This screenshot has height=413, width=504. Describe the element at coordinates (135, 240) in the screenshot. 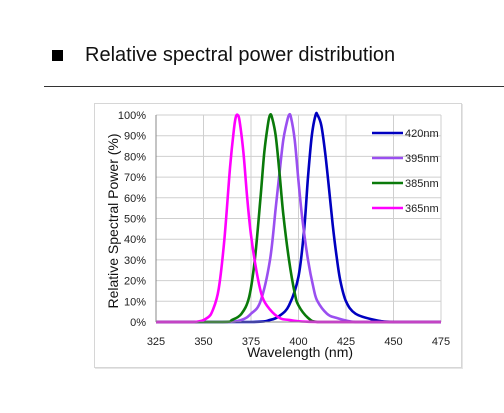

I see `y-tick-label: 40%` at that location.